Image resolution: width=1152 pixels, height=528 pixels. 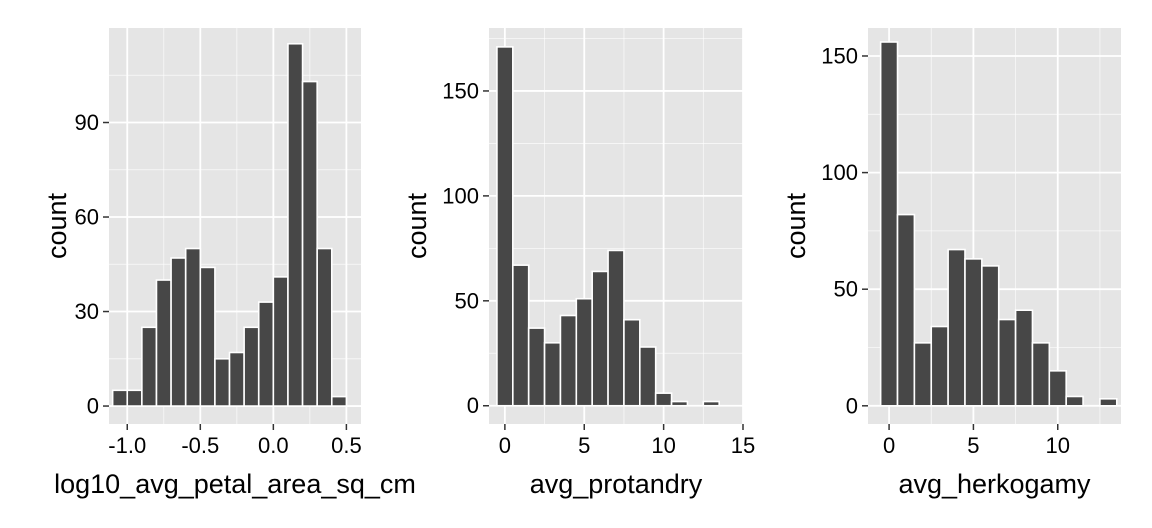 What do you see at coordinates (346, 445) in the screenshot?
I see `x-tick-label: 0.5` at bounding box center [346, 445].